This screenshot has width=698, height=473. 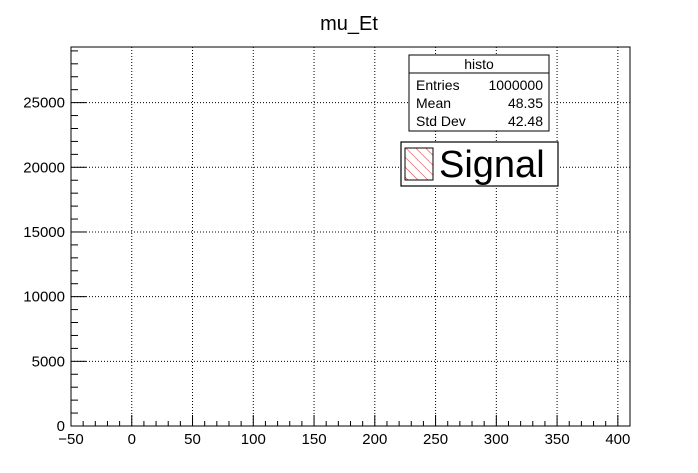 What do you see at coordinates (61, 426) in the screenshot?
I see `y-tick-label: 0` at bounding box center [61, 426].